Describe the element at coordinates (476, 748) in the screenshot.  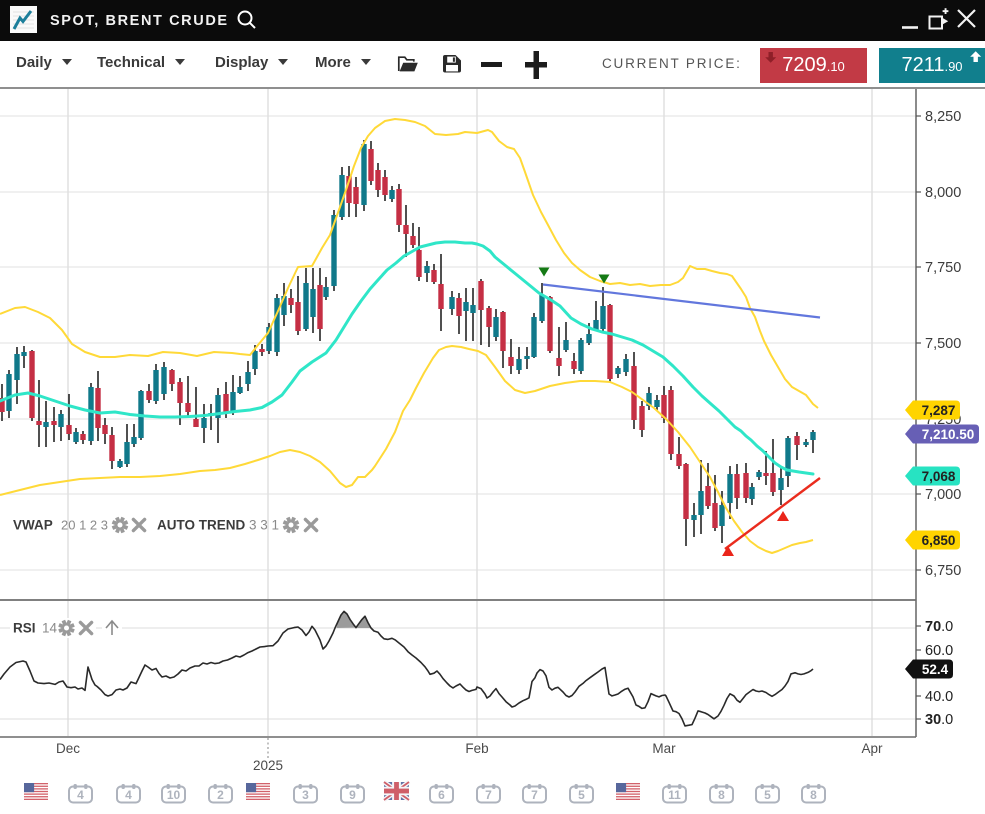
I see `svg-text: Feb` at that location.